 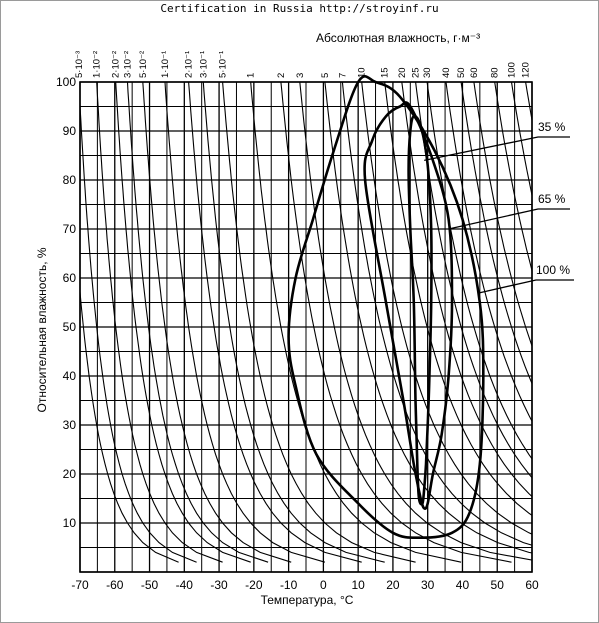 I want to click on y-tick-label: 100, so click(x=66, y=82).